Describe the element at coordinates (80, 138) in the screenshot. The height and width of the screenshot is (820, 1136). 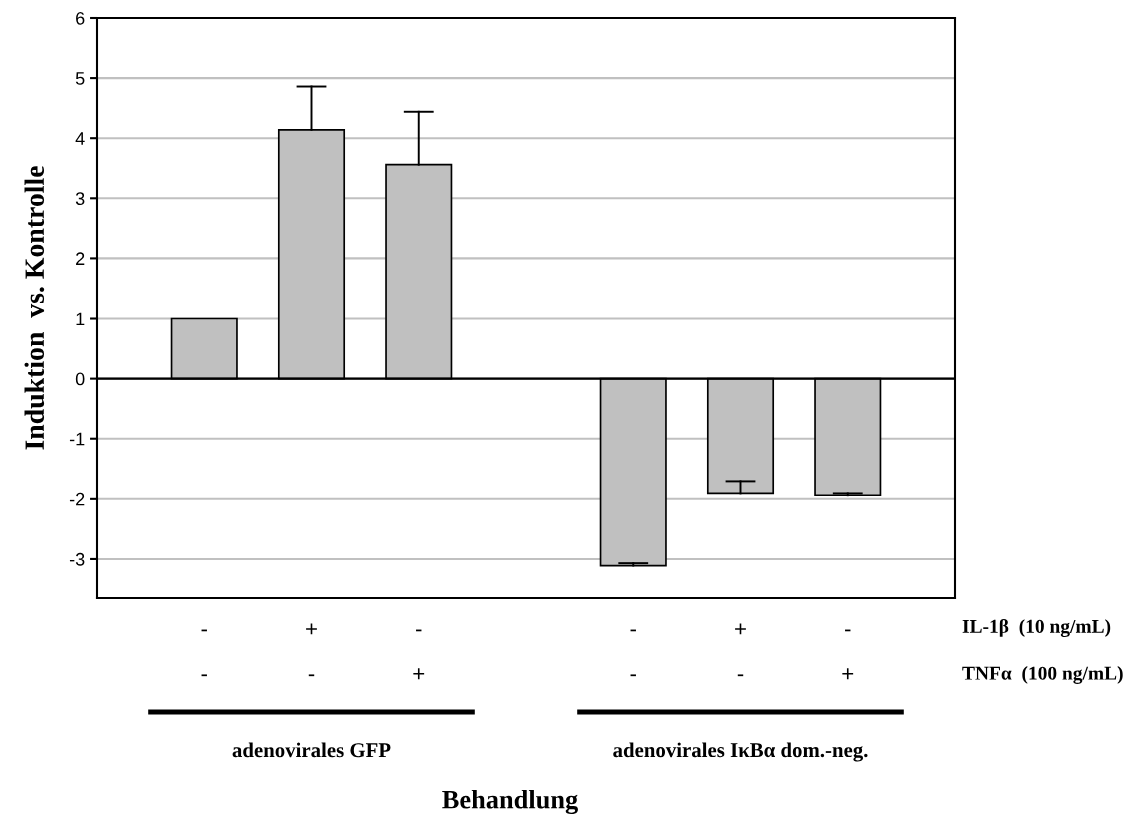
I see `y-tick-label: 4` at that location.